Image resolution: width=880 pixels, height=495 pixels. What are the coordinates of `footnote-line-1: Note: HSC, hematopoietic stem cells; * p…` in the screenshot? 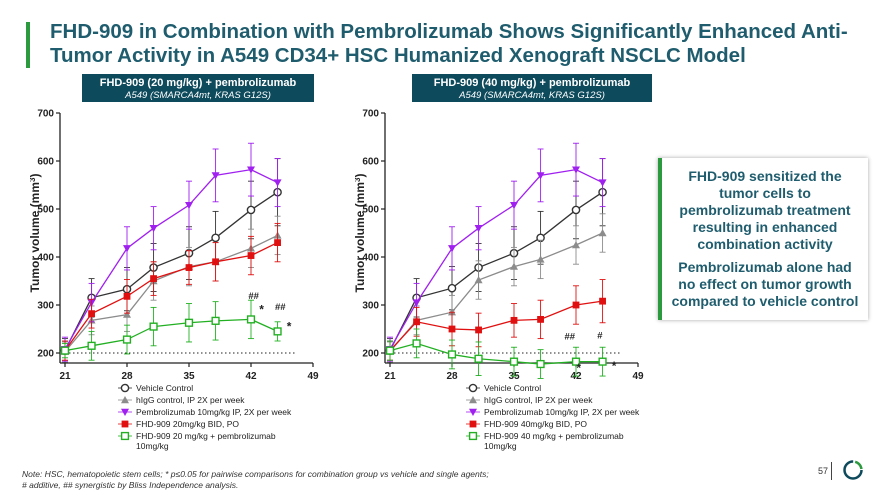 It's located at (255, 474).